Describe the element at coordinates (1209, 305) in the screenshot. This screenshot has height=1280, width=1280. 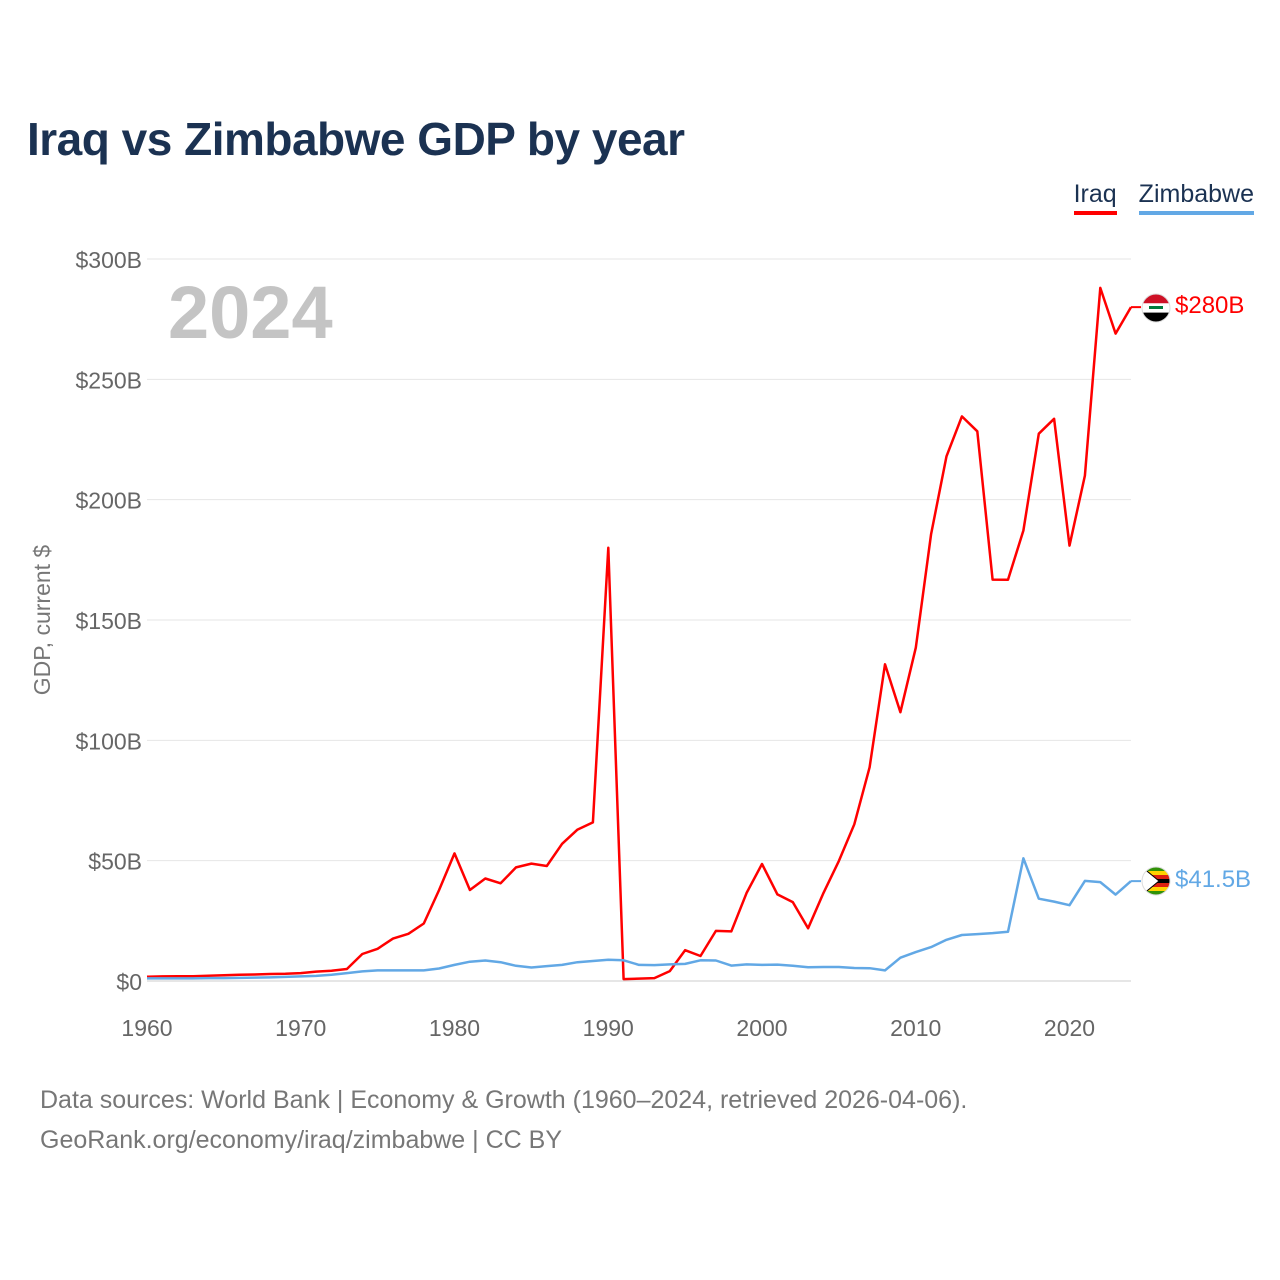
I see `iraq-end-value-label: $280B` at that location.